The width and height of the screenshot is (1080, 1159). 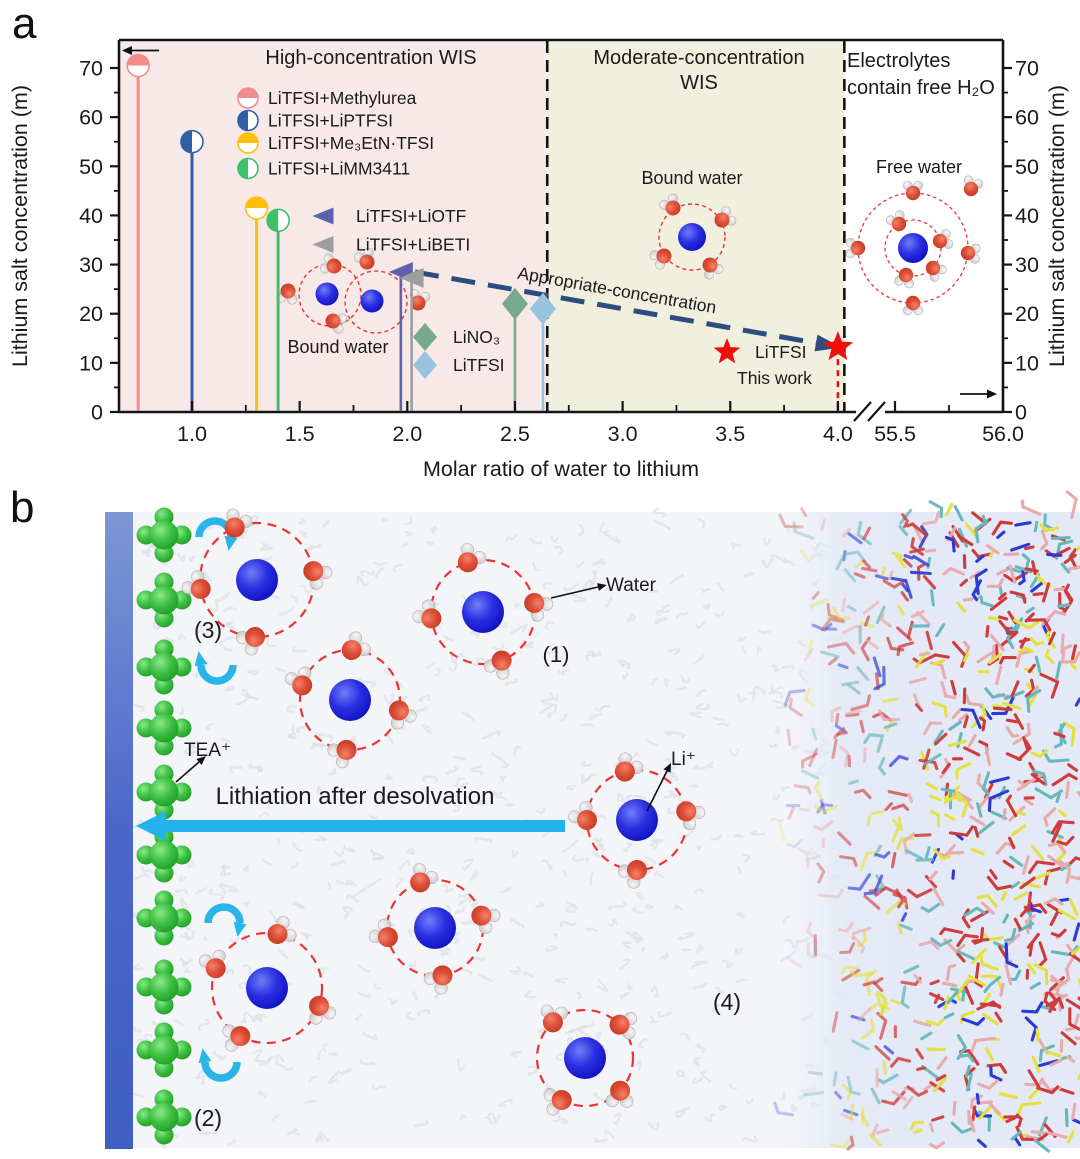 I want to click on x-tick-label: 56.0, so click(x=1003, y=434).